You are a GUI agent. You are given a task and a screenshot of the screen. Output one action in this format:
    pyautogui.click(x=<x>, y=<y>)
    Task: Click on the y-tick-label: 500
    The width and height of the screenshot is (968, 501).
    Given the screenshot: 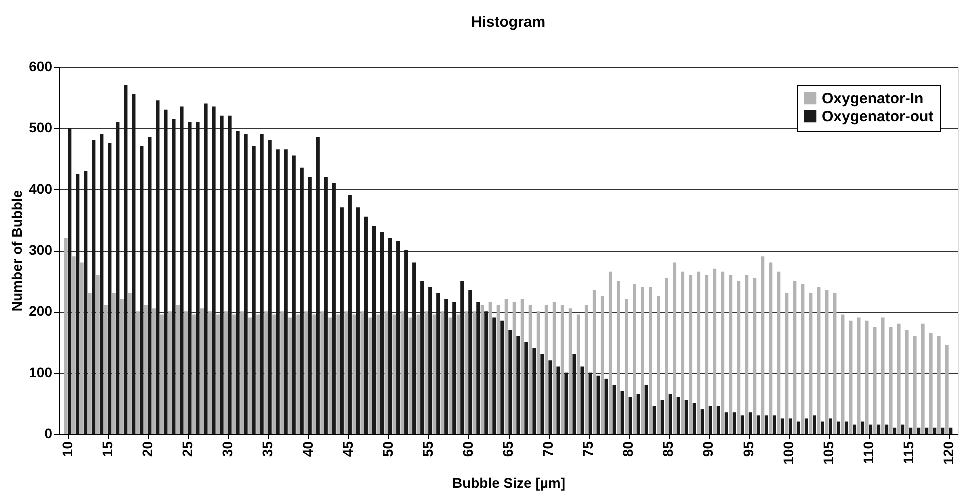 What is the action you would take?
    pyautogui.click(x=41, y=128)
    